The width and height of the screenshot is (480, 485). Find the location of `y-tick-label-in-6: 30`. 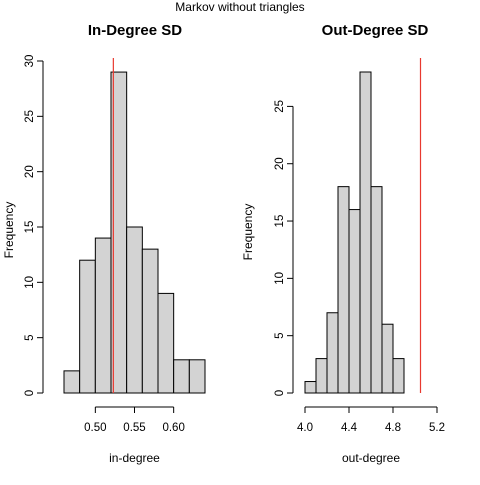

y-tick-label-in-6: 30 is located at coordinates (30, 61).